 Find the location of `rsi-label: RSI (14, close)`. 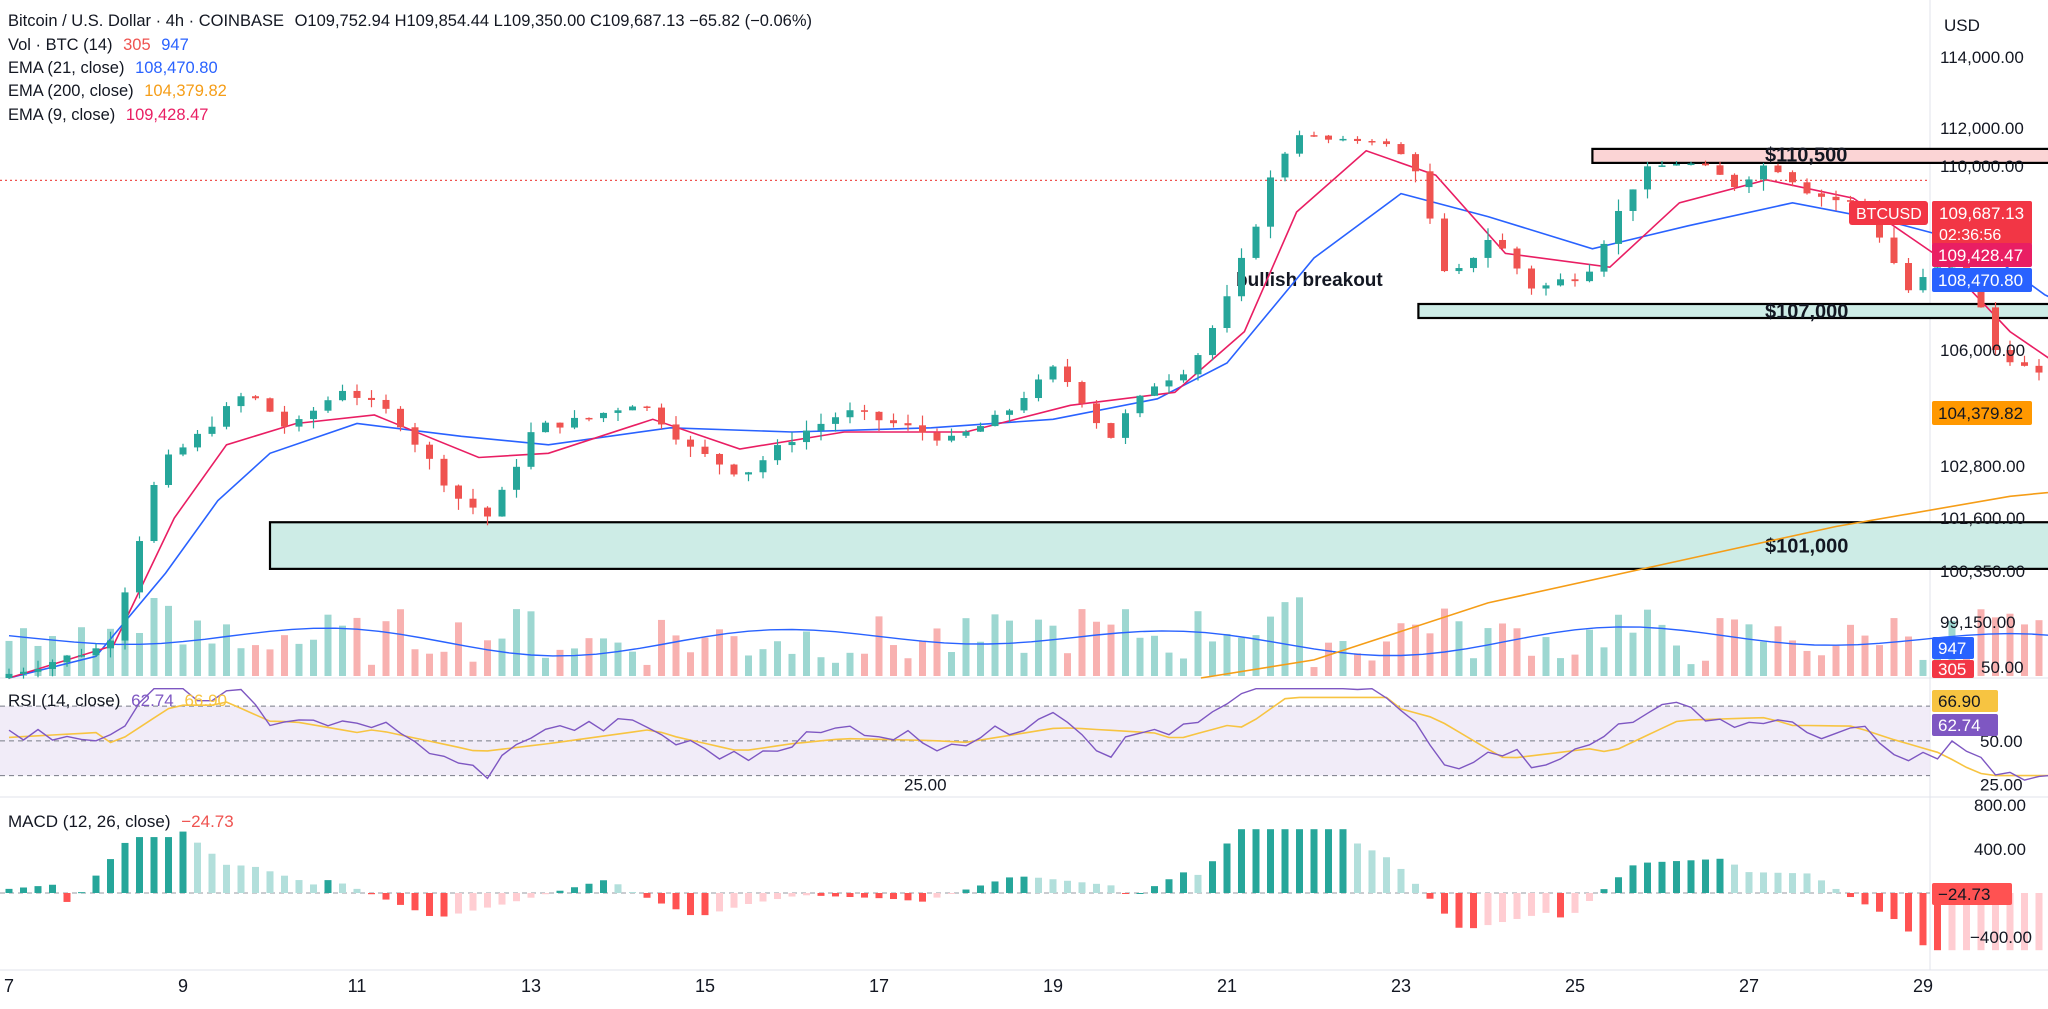

rsi-label: RSI (14, close) is located at coordinates (64, 700).